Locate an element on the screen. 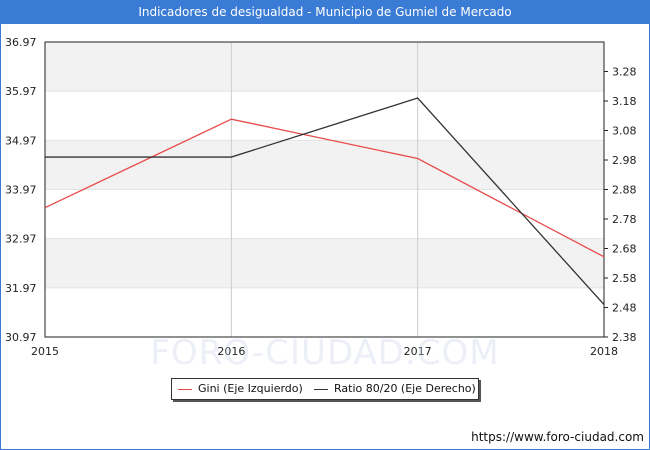 The height and width of the screenshot is (450, 650). y-right-tick-label: 2.88 is located at coordinates (624, 190).